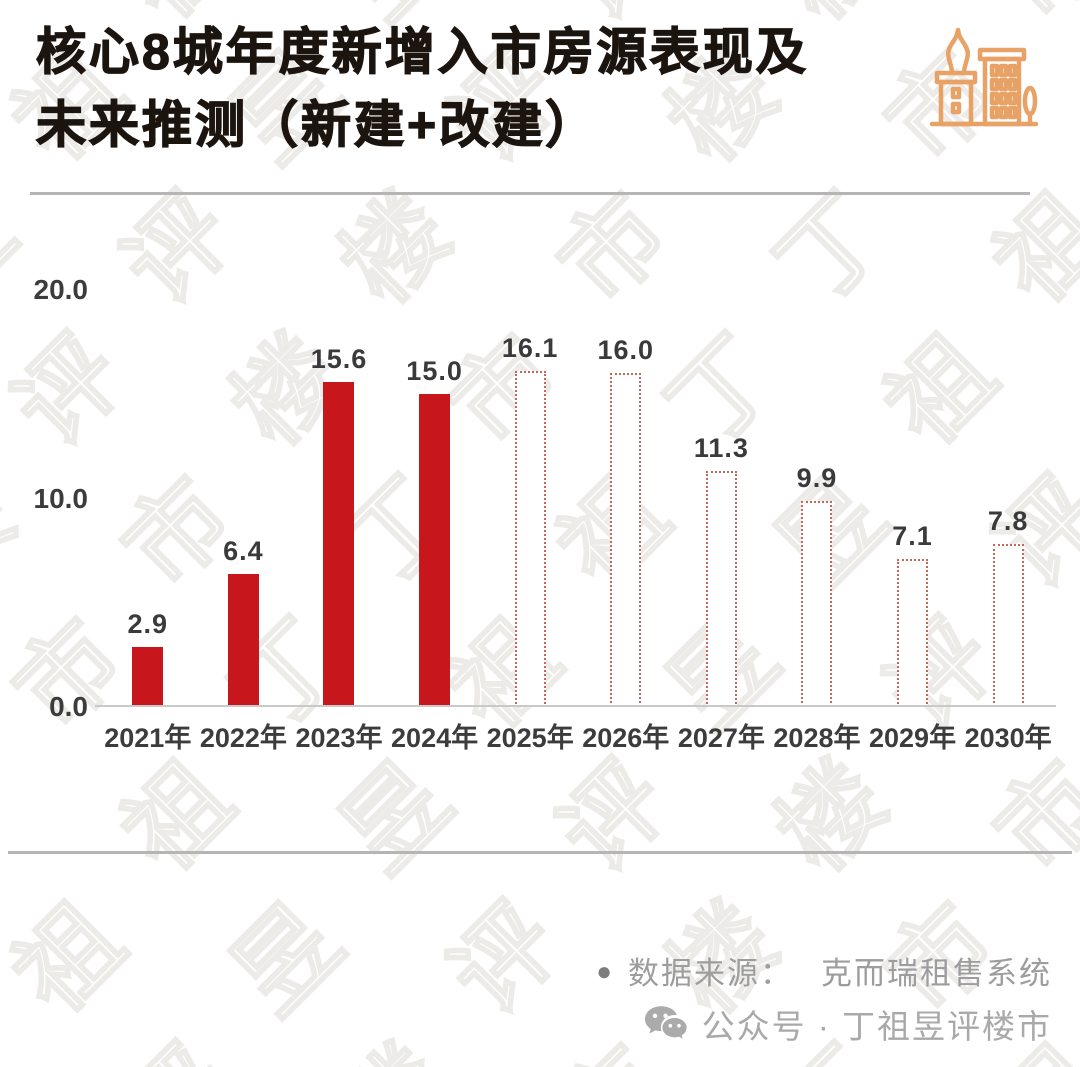 This screenshot has width=1080, height=1067. Describe the element at coordinates (530, 348) in the screenshot. I see `bar-value-label: 16.1` at that location.